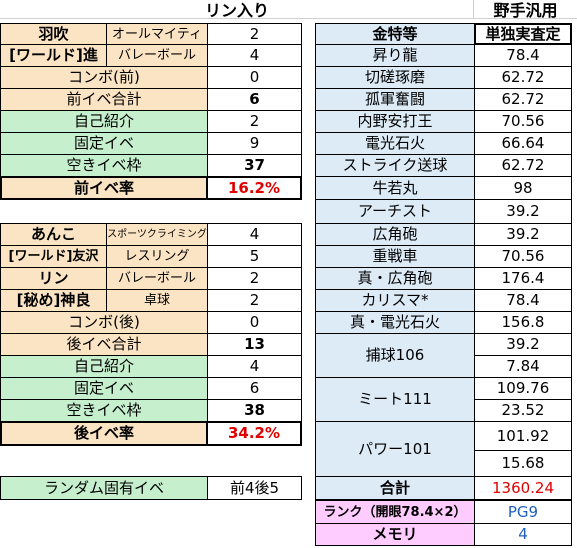  I want to click on skill-merged-val: 23.52, so click(523, 410).